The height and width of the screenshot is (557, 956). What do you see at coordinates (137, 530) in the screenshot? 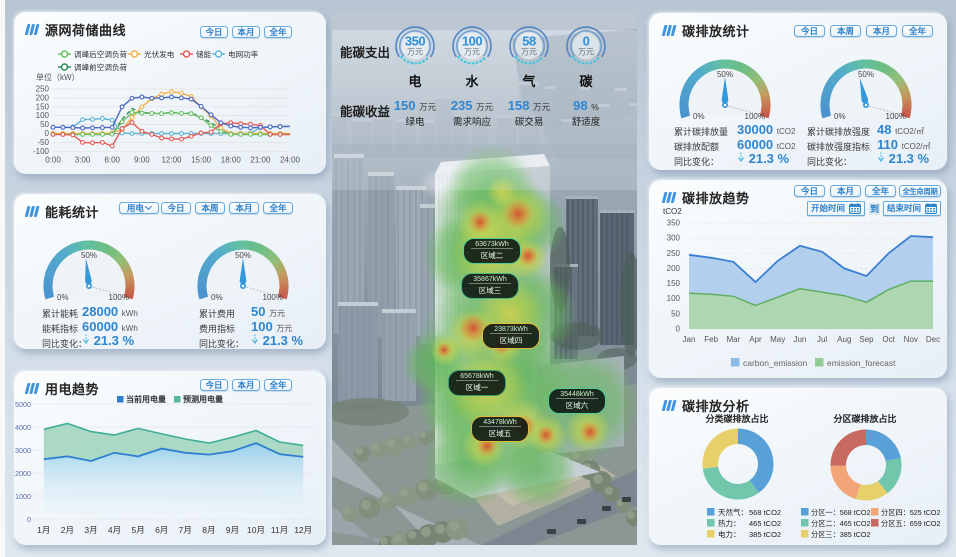
I see `svg-text: 5月` at bounding box center [137, 530].